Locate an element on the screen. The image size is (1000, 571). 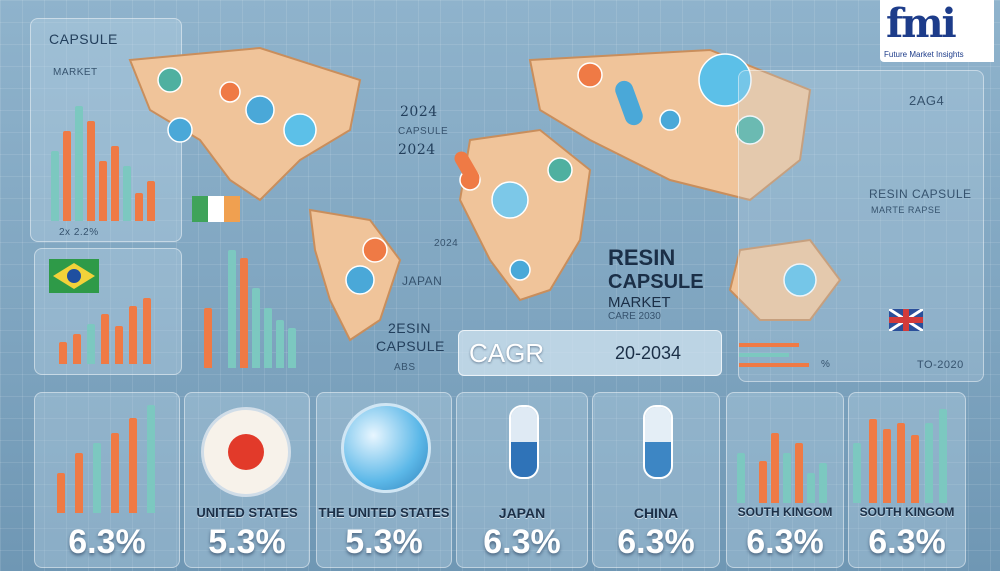
right-pct: % is located at coordinates (826, 364).